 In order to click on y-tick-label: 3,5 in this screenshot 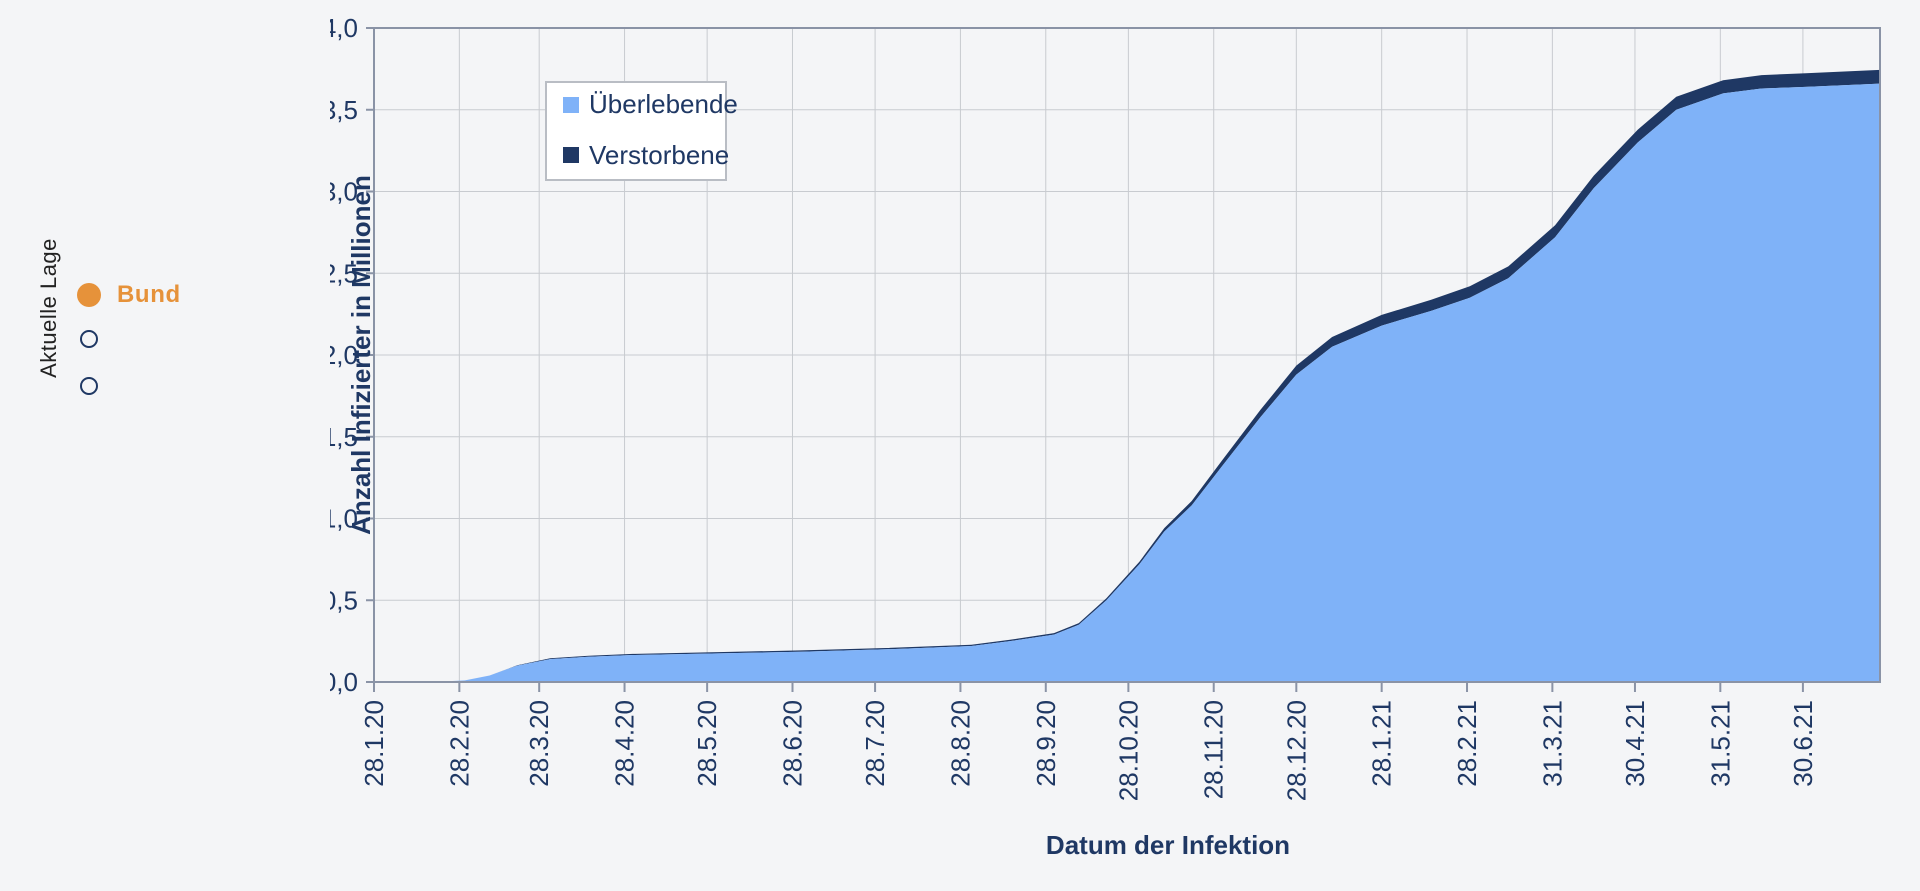, I will do `click(344, 110)`.